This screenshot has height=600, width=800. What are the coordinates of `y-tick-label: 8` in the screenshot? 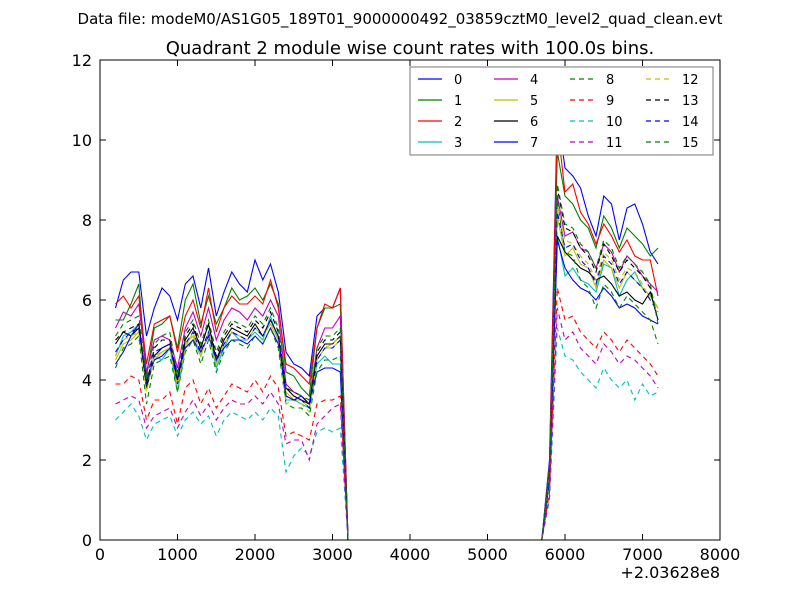 It's located at (87, 220).